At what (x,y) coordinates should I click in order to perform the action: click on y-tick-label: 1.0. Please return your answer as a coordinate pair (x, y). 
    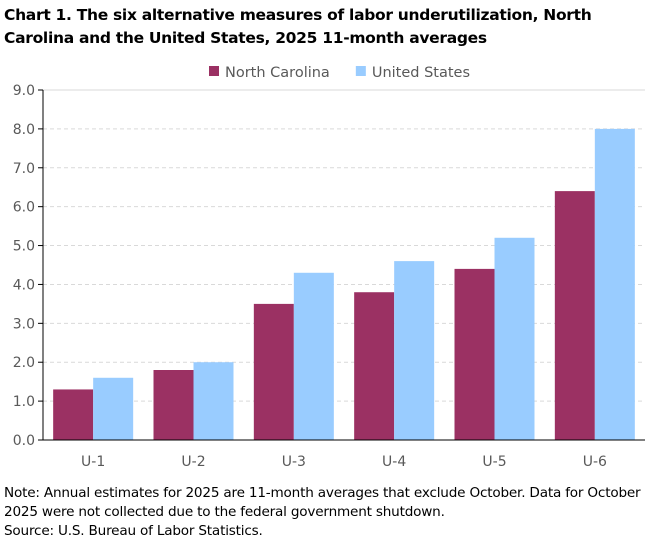
    Looking at the image, I should click on (24, 402).